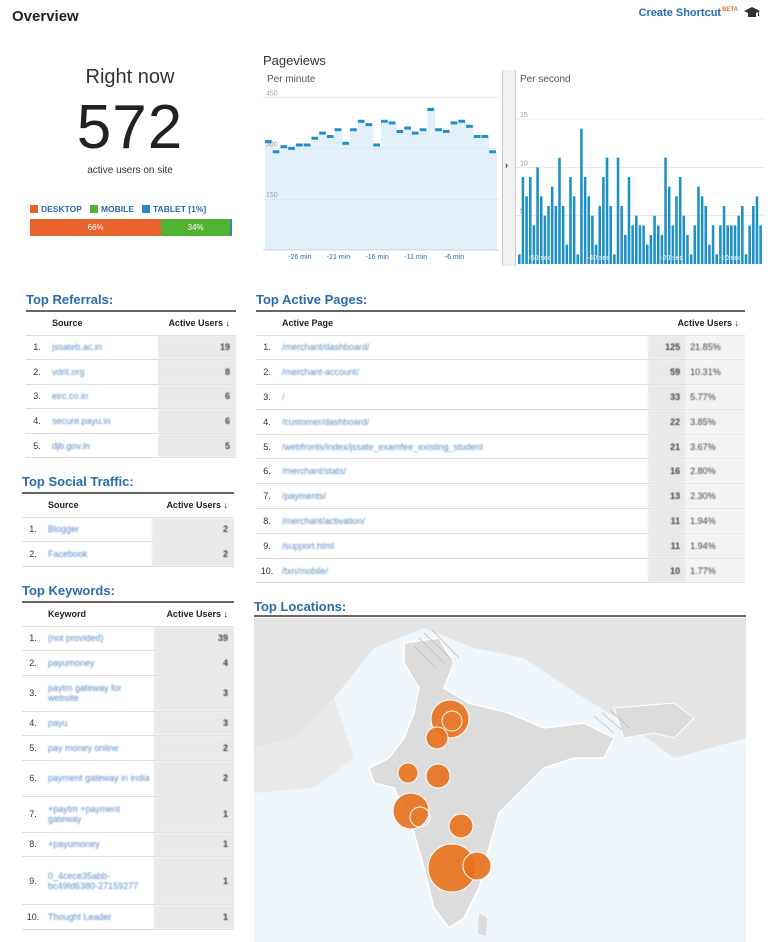  Describe the element at coordinates (99, 748) in the screenshot. I see `row-link: pay money online` at that location.